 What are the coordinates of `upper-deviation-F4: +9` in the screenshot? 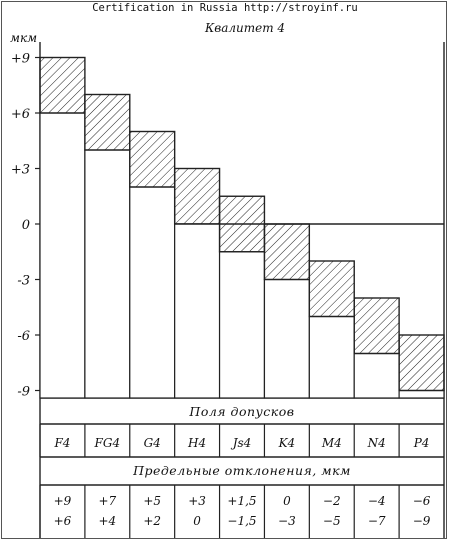 It's located at (63, 501).